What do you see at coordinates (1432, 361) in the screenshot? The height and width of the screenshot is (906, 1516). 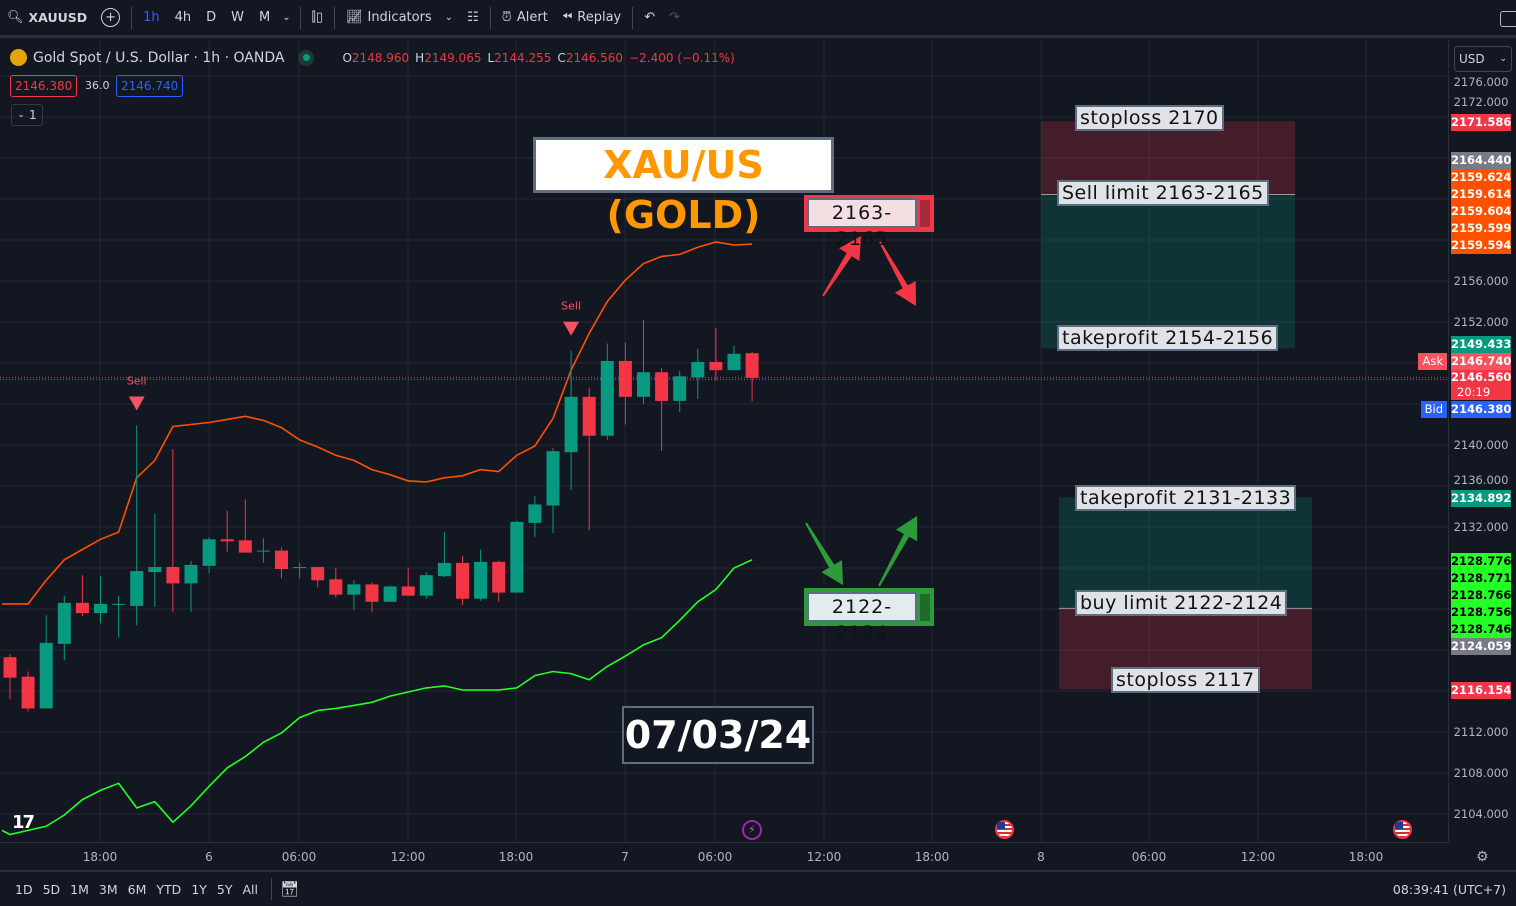 I see `ask-tag: Ask` at bounding box center [1432, 361].